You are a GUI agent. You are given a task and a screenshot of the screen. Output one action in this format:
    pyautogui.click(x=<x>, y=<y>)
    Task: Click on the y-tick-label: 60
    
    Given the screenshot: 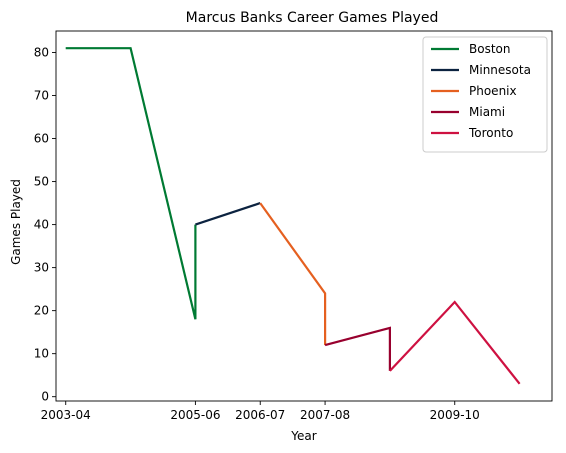 What is the action you would take?
    pyautogui.click(x=41, y=139)
    